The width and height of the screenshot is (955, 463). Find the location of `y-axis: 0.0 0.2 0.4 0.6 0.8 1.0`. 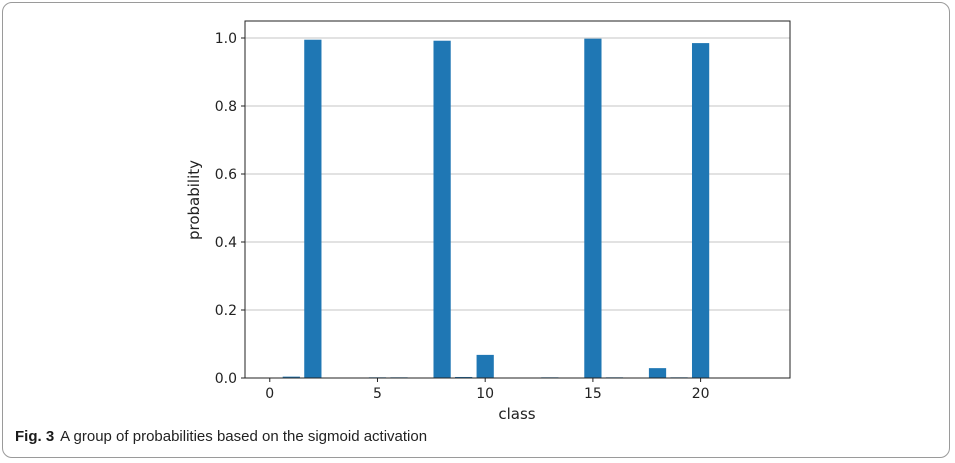

y-axis: 0.0 0.2 0.4 0.6 0.8 1.0 is located at coordinates (230, 209).